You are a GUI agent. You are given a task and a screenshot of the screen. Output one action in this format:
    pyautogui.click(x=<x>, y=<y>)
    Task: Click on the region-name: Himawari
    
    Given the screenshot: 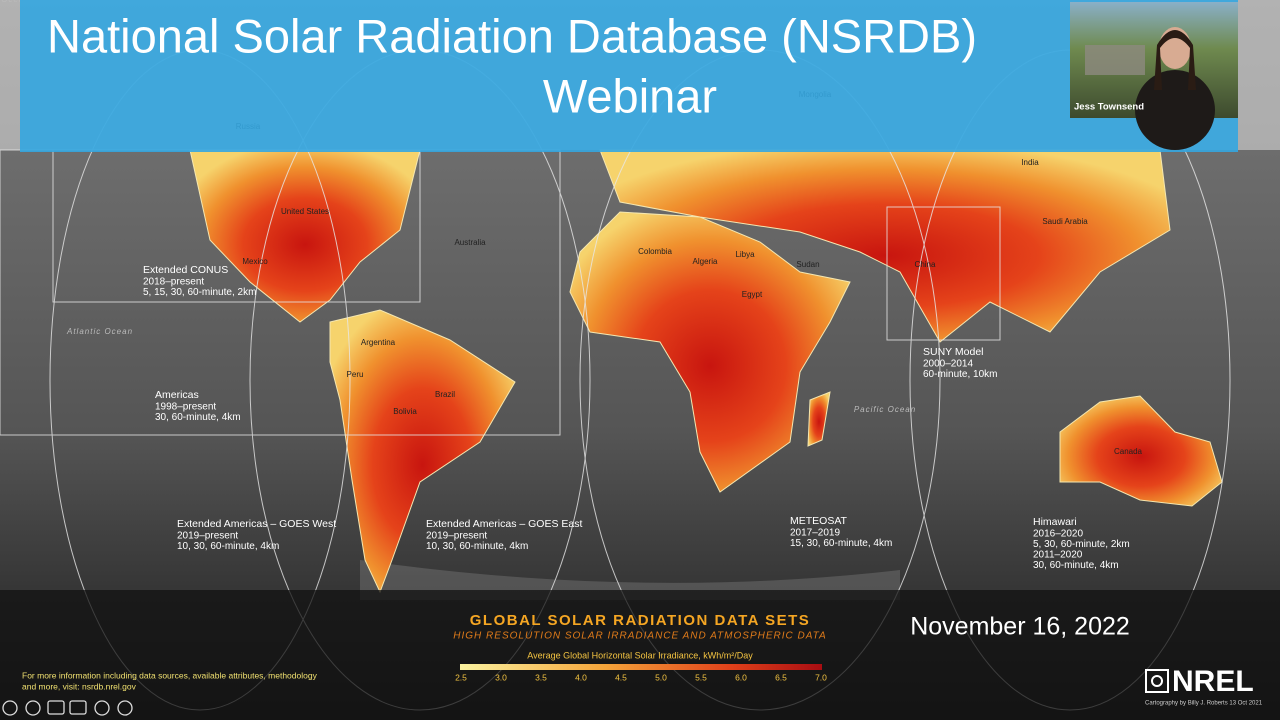 What is the action you would take?
    pyautogui.click(x=1055, y=522)
    